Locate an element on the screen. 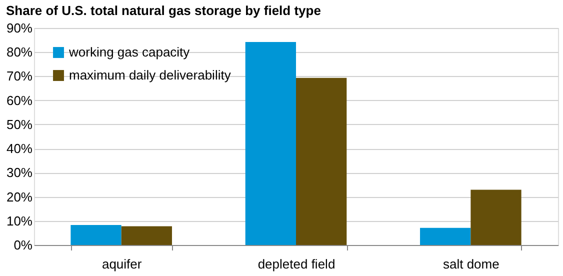 This screenshot has width=563, height=276. x-tick-label: depleted field is located at coordinates (297, 264).